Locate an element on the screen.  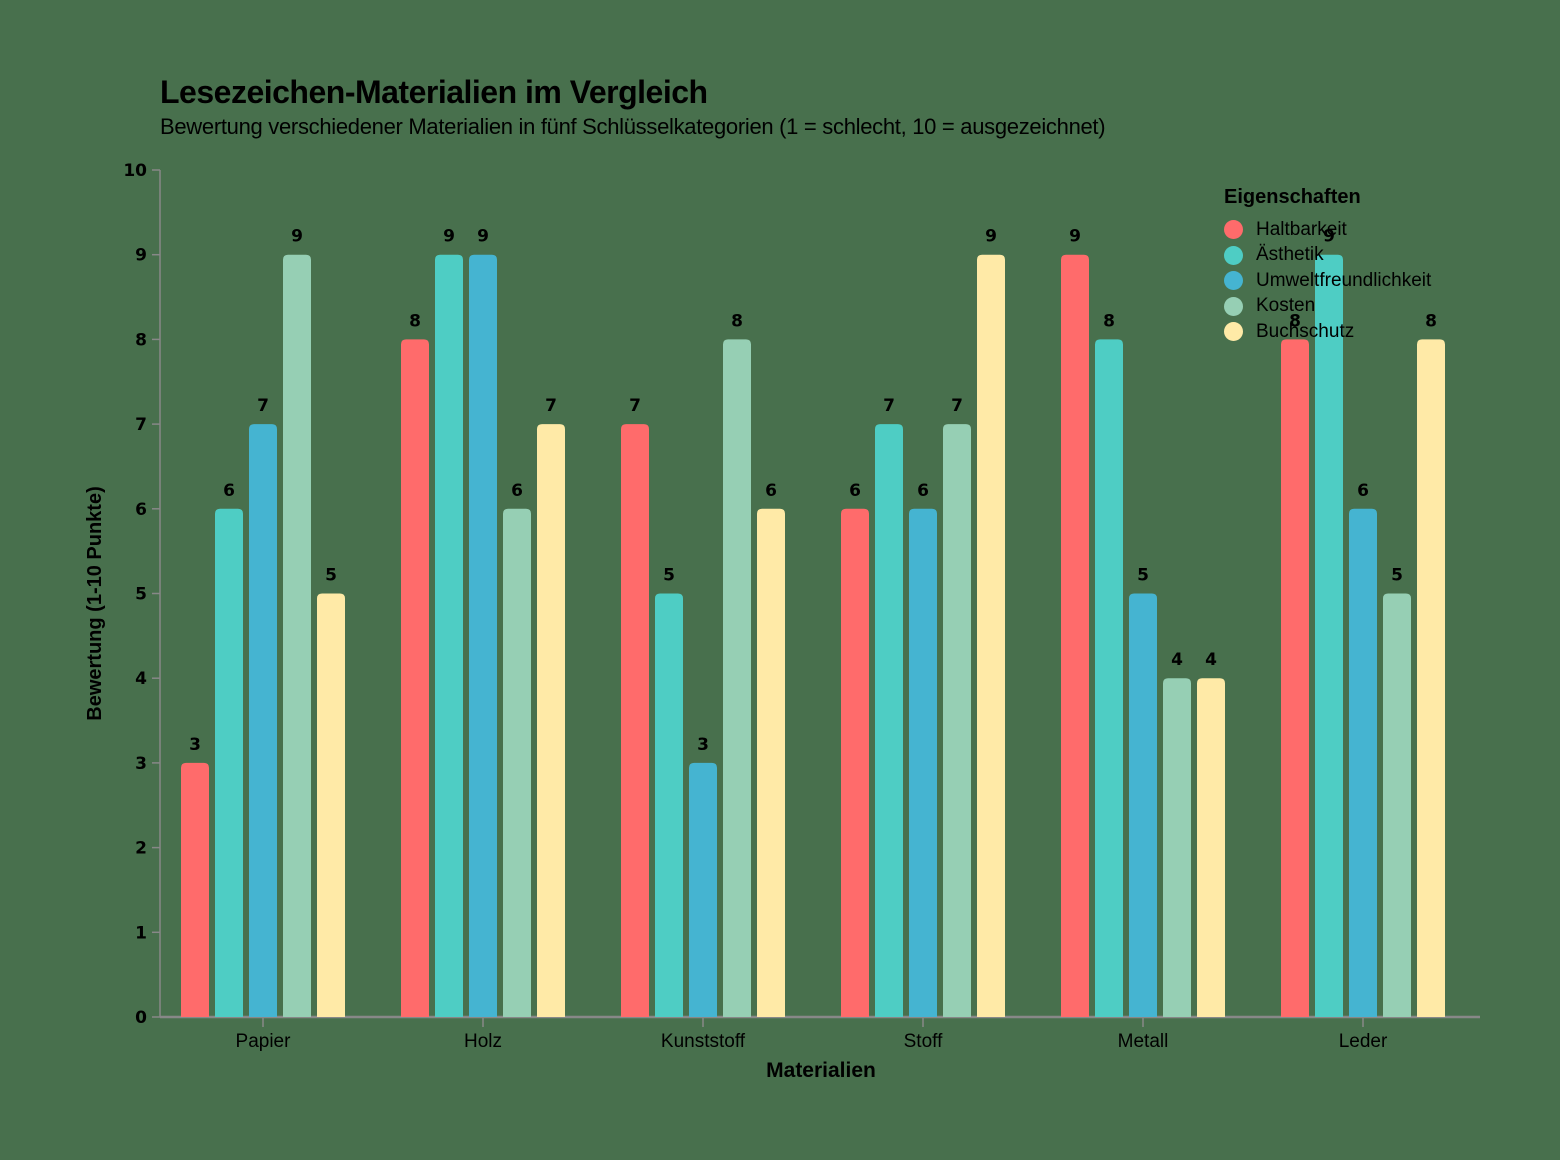
y-axis-title: Bewertung (1-10 Punkte) is located at coordinates (95, 603).